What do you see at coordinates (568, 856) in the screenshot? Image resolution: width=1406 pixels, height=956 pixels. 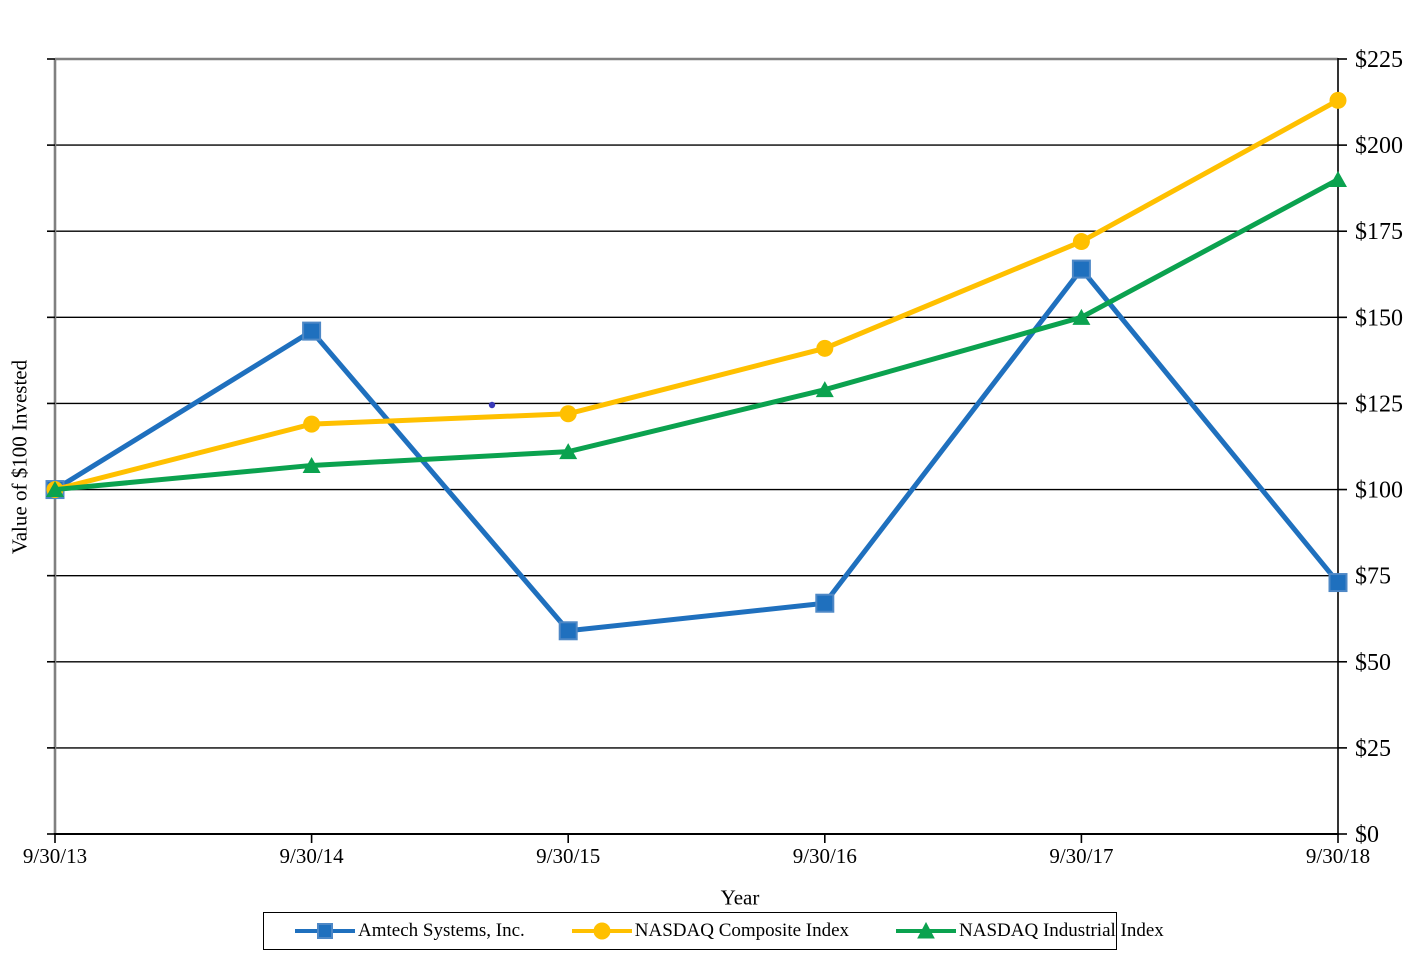 I see `x-tick-label: 9/30/15` at bounding box center [568, 856].